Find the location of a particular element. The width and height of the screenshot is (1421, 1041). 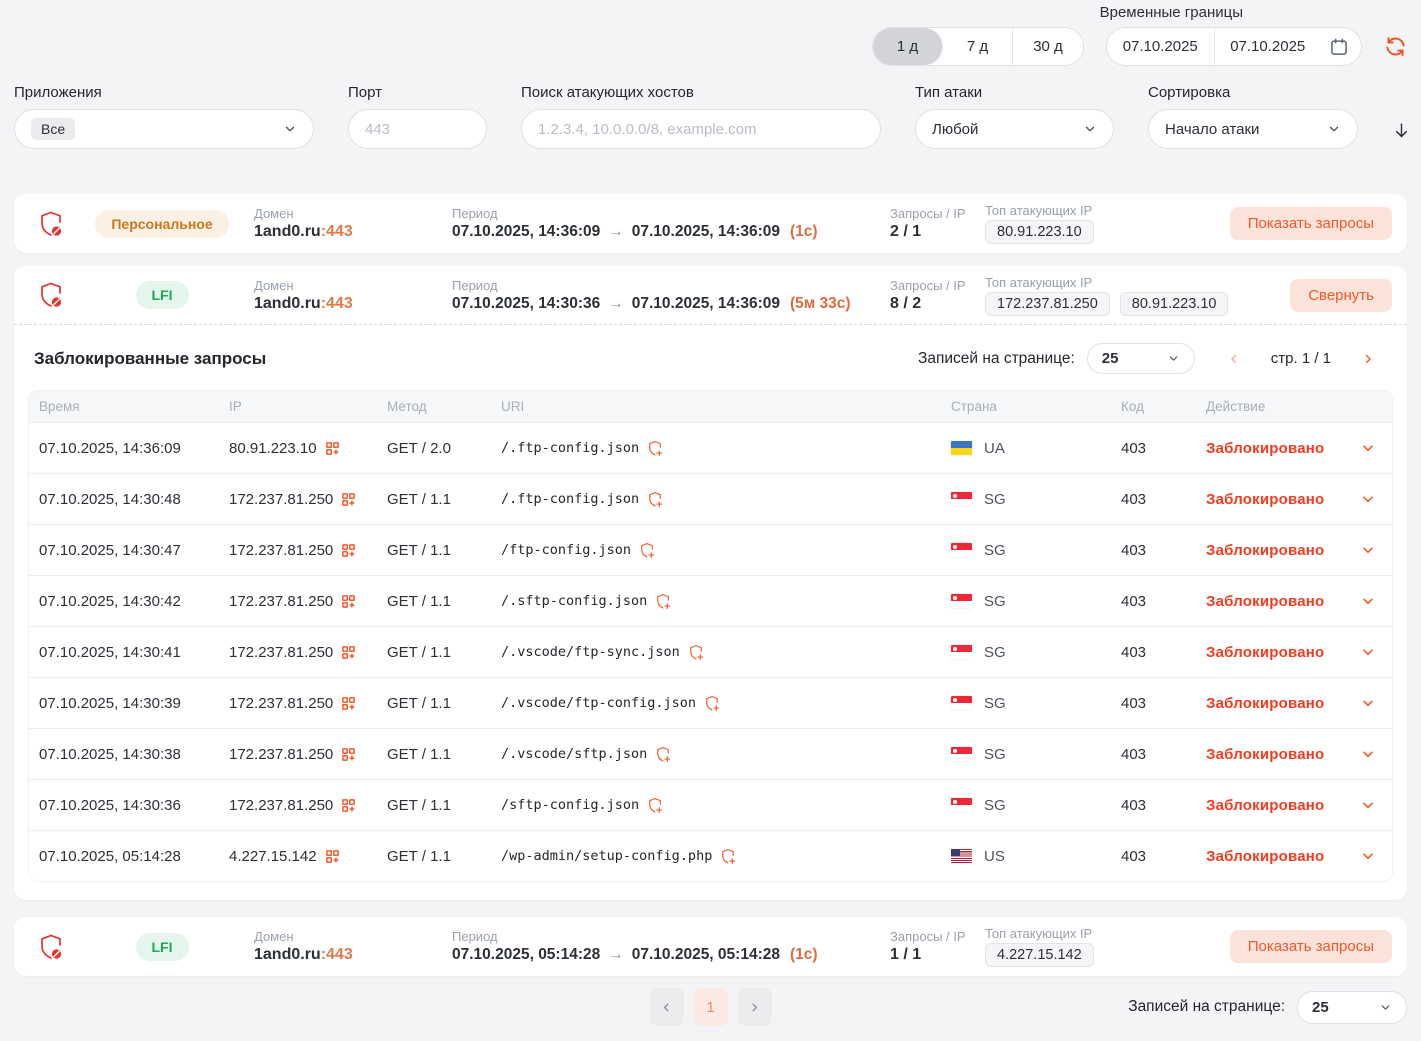

col-ip: IP is located at coordinates (235, 406).